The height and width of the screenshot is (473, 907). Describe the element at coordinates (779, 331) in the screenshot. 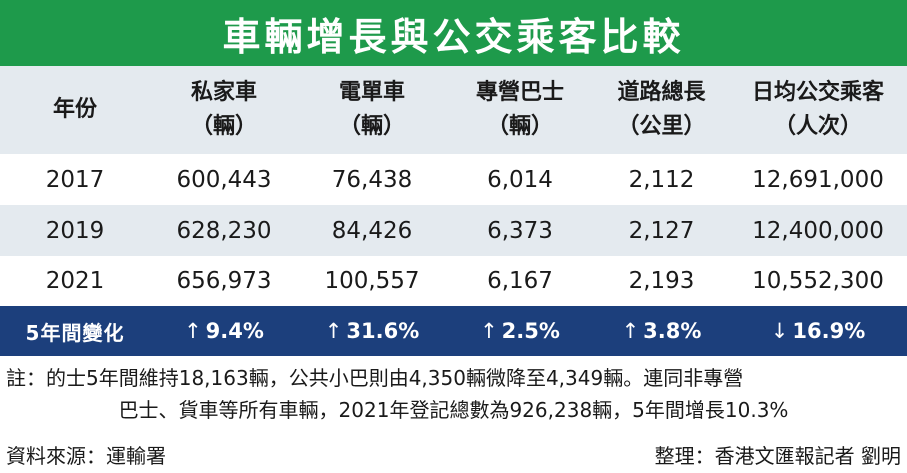

I see `down-arrow-icon: ↓` at that location.